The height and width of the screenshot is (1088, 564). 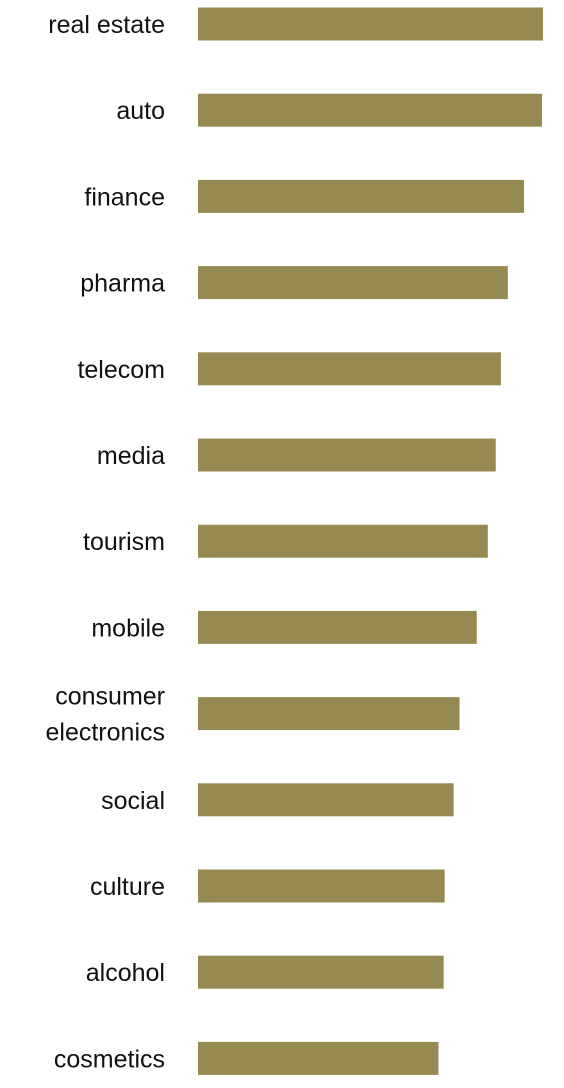 What do you see at coordinates (321, 972) in the screenshot?
I see `bar-alcohol` at bounding box center [321, 972].